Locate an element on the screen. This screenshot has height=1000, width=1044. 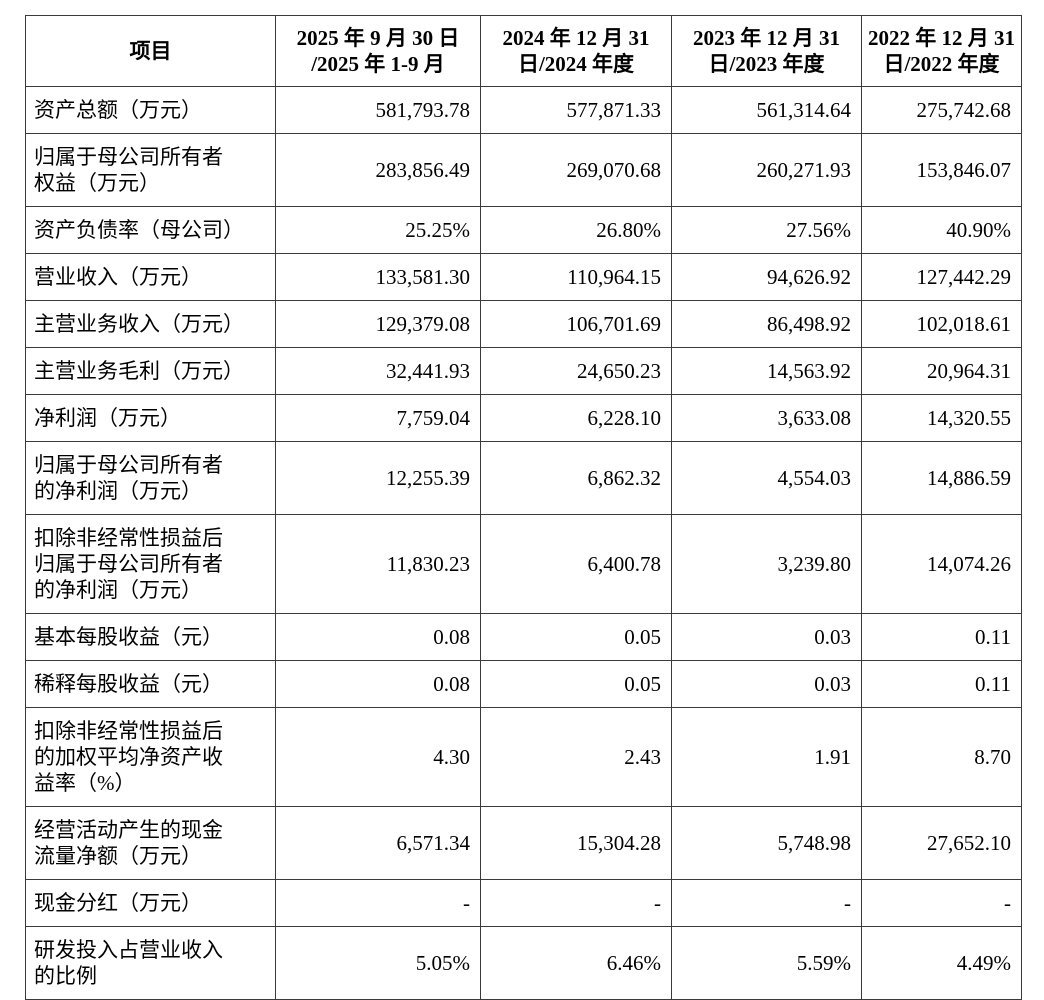
row-value: 7,759.04 is located at coordinates (378, 418).